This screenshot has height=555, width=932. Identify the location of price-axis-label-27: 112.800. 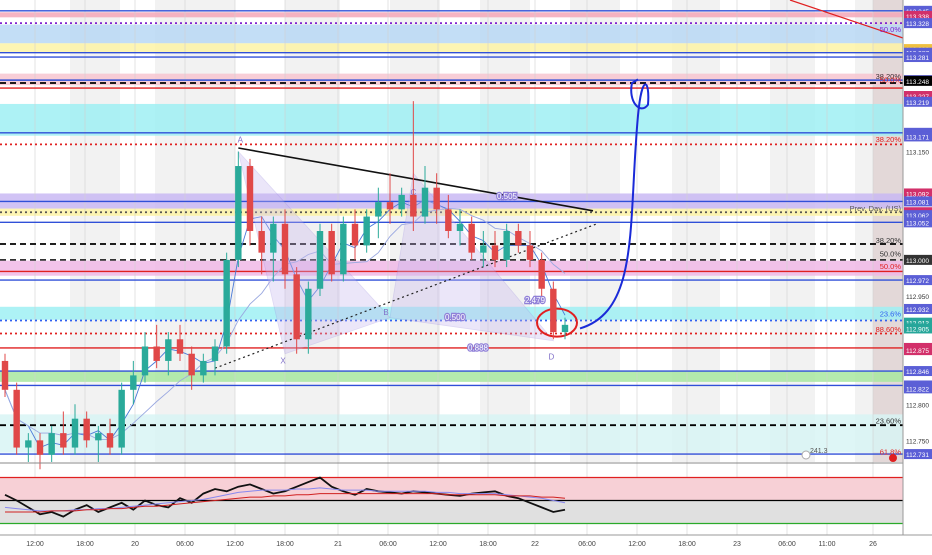
(917, 405).